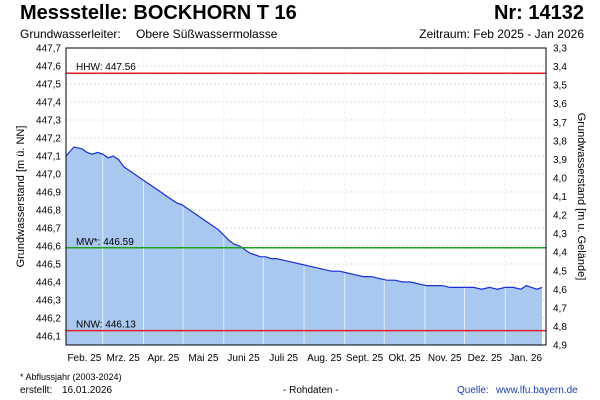 The height and width of the screenshot is (400, 600). Describe the element at coordinates (48, 247) in the screenshot. I see `y-tick-label: 446,6` at that location.